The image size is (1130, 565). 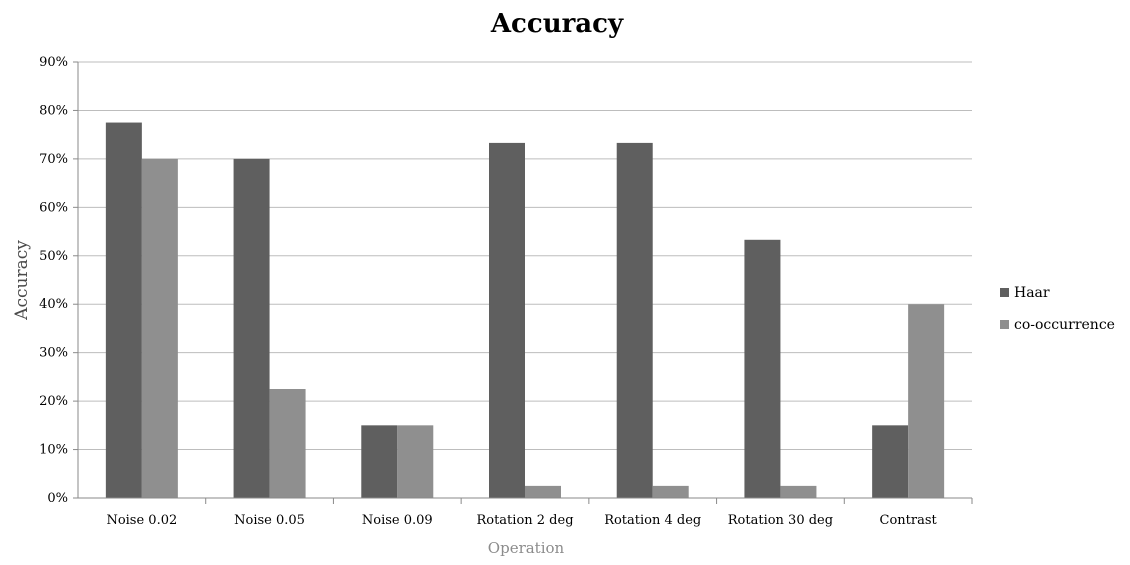 I want to click on y-tick-label: 80%, so click(x=53, y=110).